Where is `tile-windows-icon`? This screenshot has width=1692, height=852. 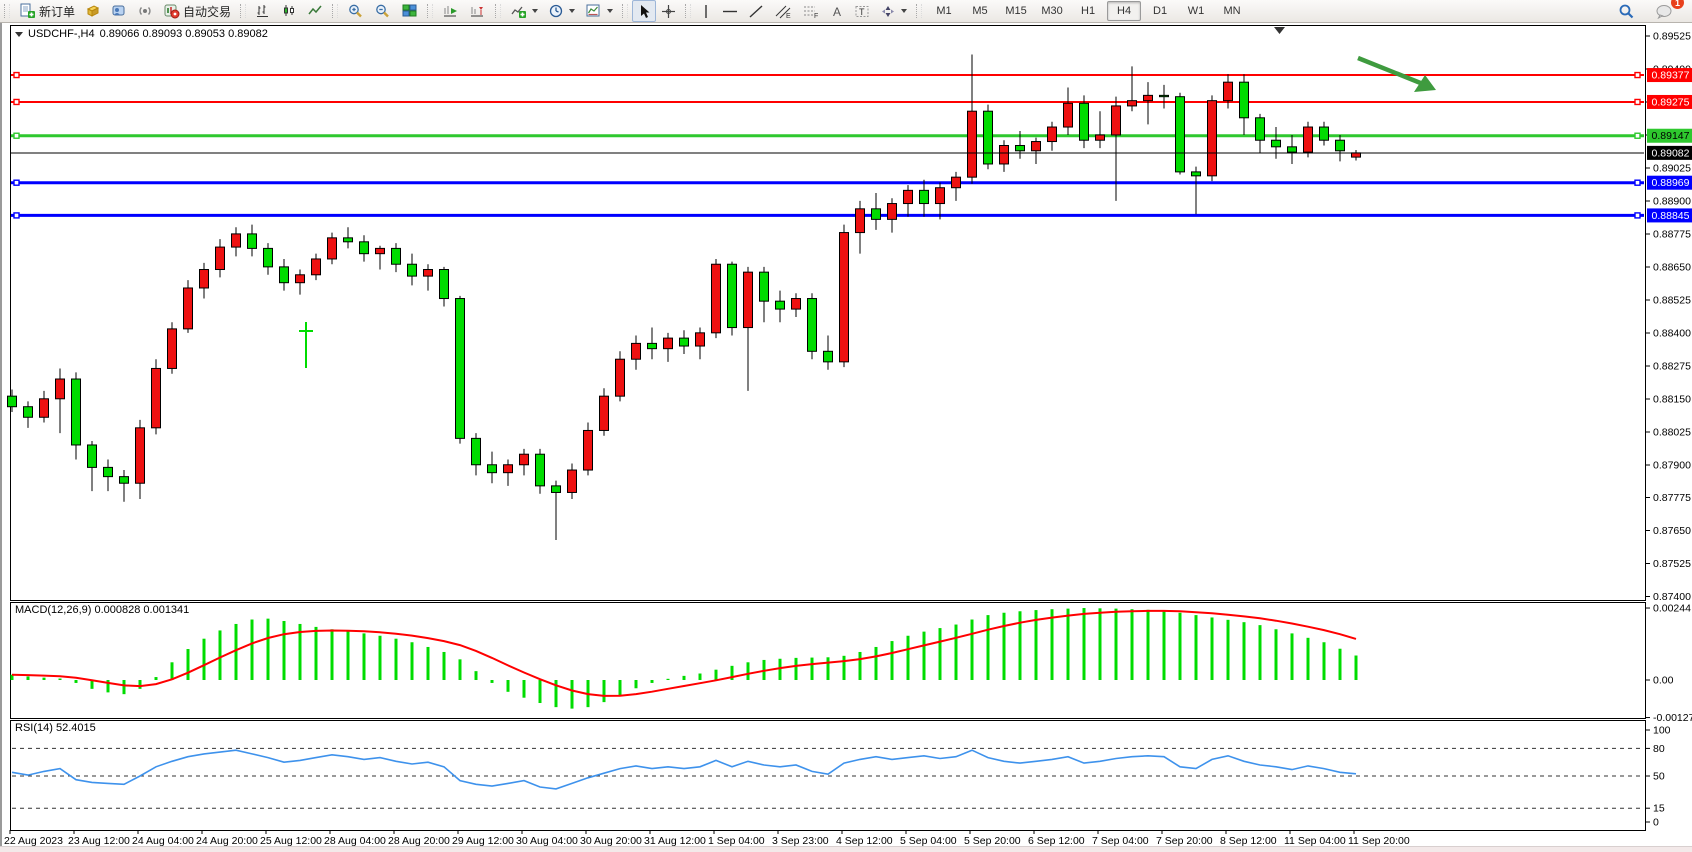
tile-windows-icon is located at coordinates (409, 10).